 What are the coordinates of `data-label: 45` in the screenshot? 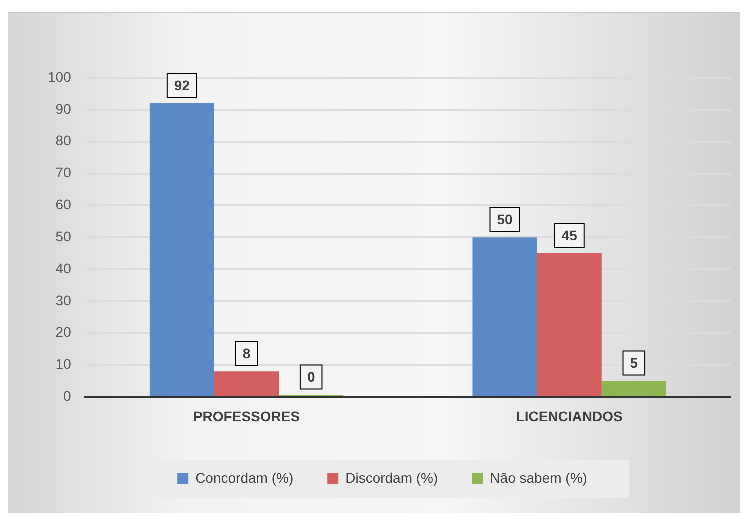 It's located at (570, 235).